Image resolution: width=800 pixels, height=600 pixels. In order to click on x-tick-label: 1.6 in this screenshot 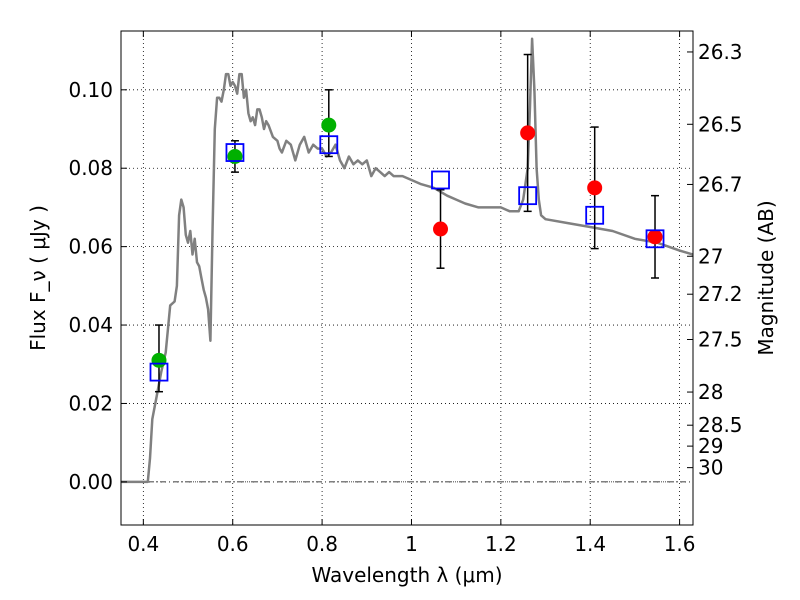, I will do `click(680, 544)`.